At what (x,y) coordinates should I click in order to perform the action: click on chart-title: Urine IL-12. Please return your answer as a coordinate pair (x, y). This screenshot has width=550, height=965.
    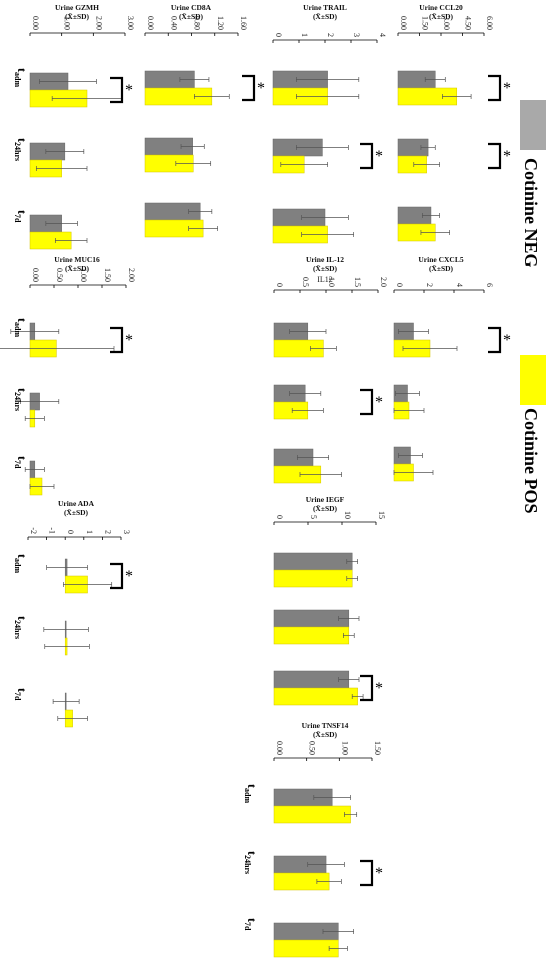
    Looking at the image, I should click on (325, 259).